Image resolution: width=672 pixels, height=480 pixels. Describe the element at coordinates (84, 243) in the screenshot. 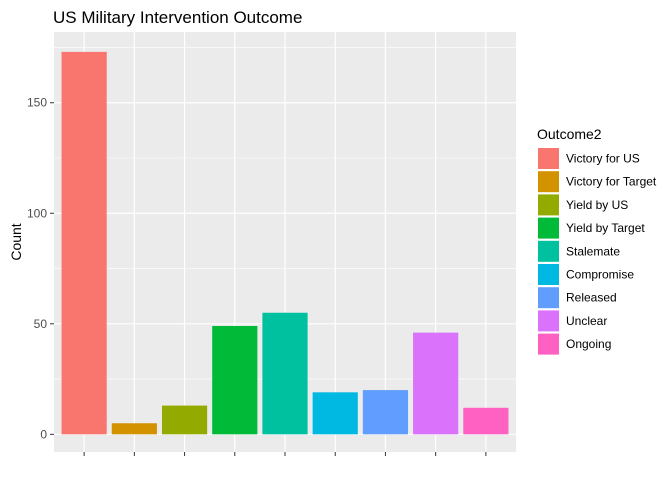

I see `bar-victory-for-us` at that location.